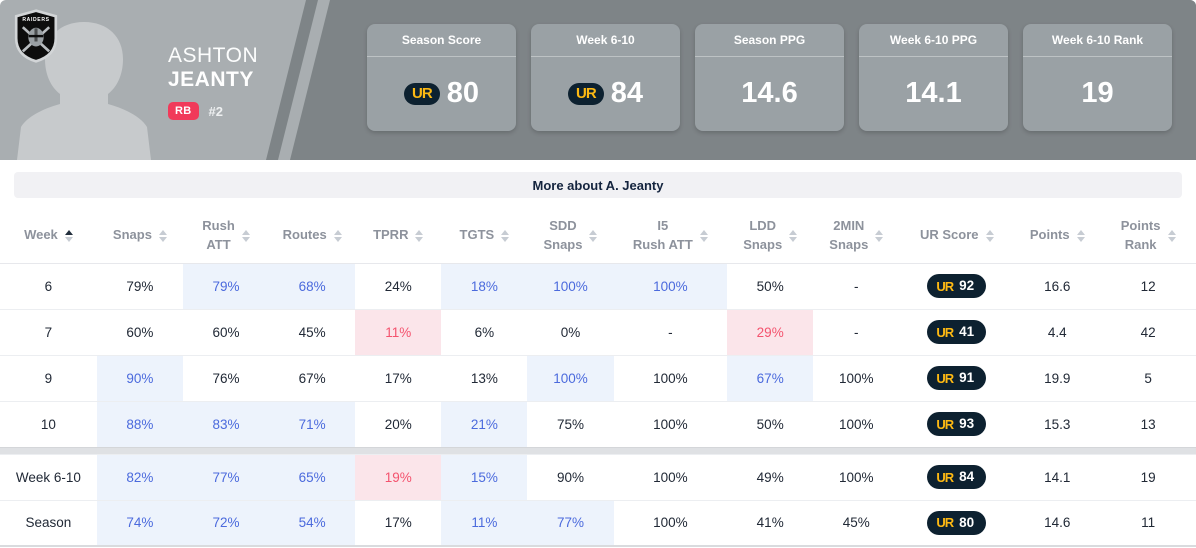 The image size is (1196, 548). Describe the element at coordinates (605, 40) in the screenshot. I see `stat-card-label: Week 6-10` at that location.